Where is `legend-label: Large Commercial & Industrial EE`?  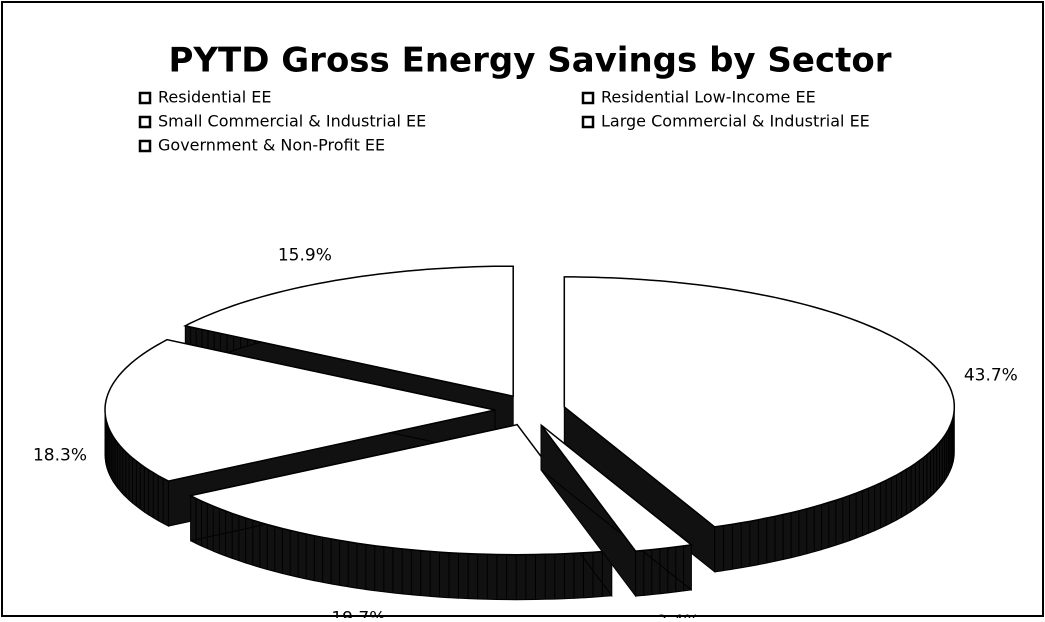
legend-label: Large Commercial & Industrial EE is located at coordinates (735, 121).